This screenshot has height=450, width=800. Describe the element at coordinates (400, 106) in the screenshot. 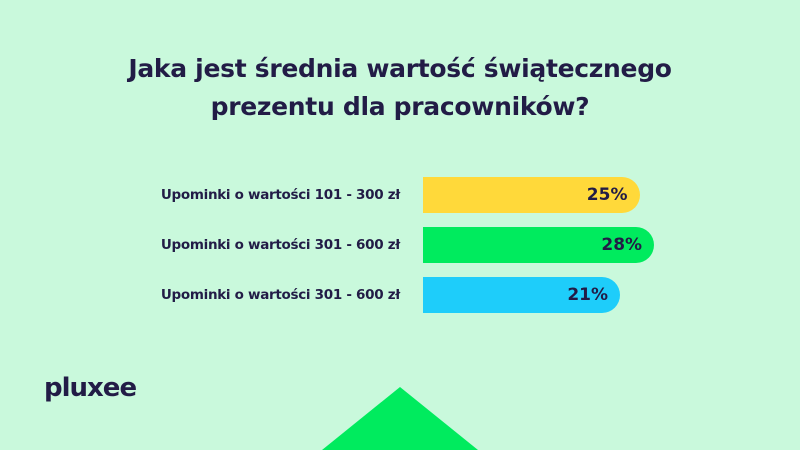

I see `title-line-2: prezentu dla pracowników?` at that location.